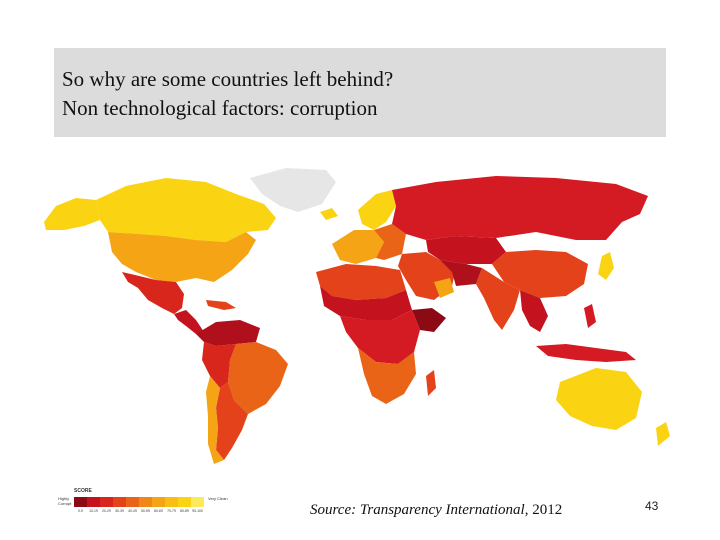  Describe the element at coordinates (220, 108) in the screenshot. I see `slide-title-line-2: Non technological factors: corruption` at that location.